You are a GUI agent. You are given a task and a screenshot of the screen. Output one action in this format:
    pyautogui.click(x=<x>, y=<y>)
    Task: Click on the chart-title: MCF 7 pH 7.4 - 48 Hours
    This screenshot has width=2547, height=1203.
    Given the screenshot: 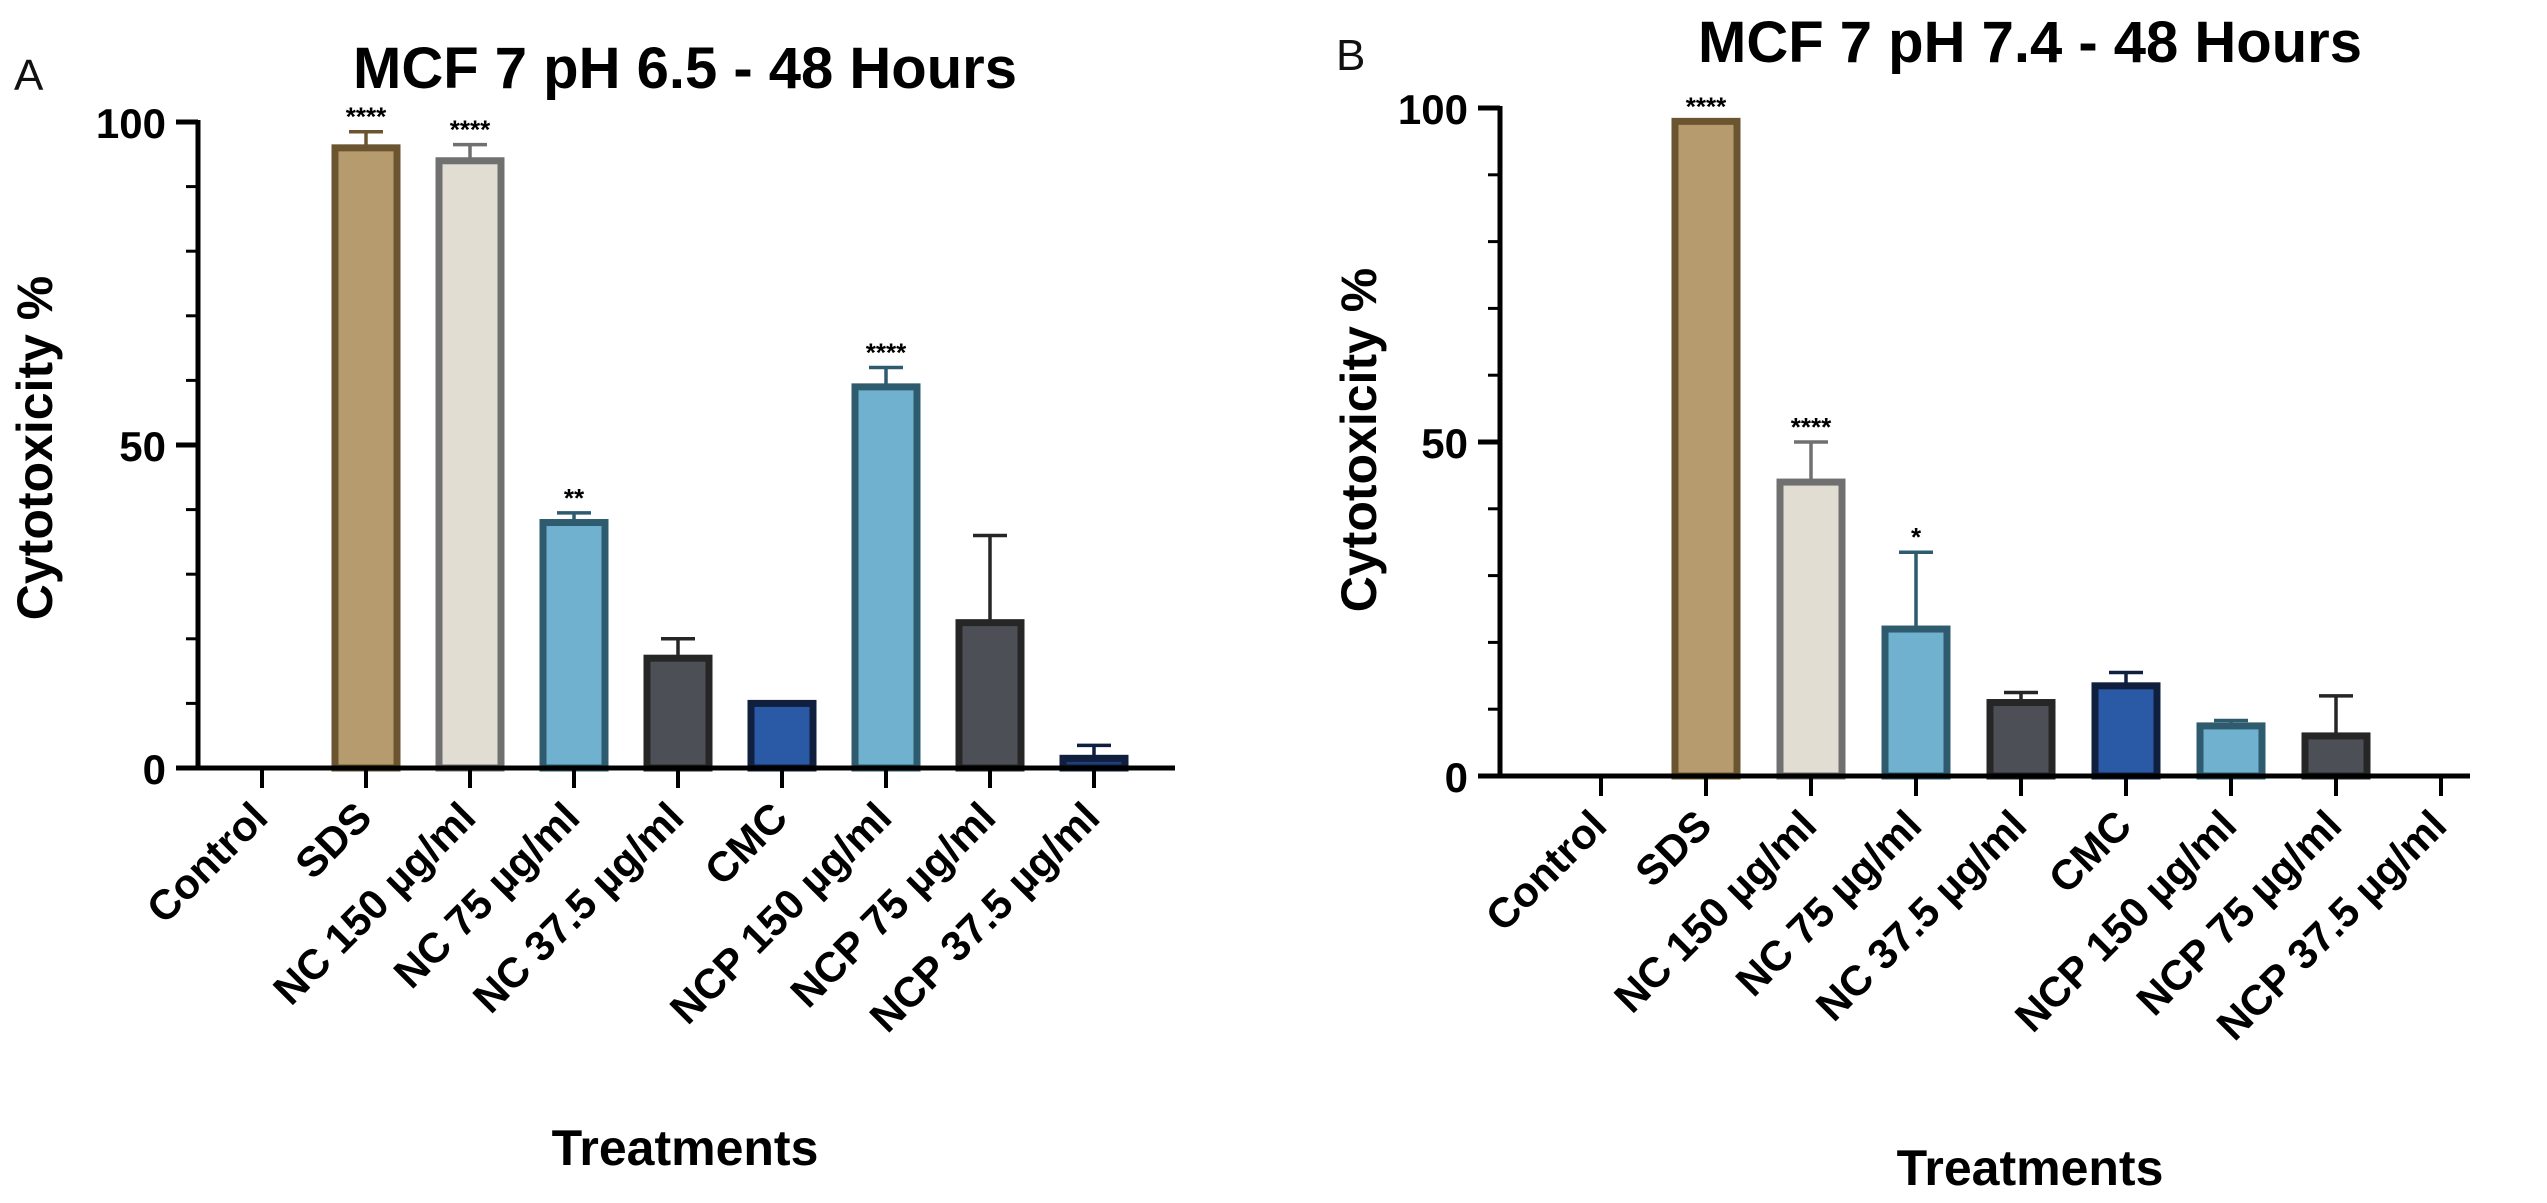 What is the action you would take?
    pyautogui.click(x=2030, y=42)
    